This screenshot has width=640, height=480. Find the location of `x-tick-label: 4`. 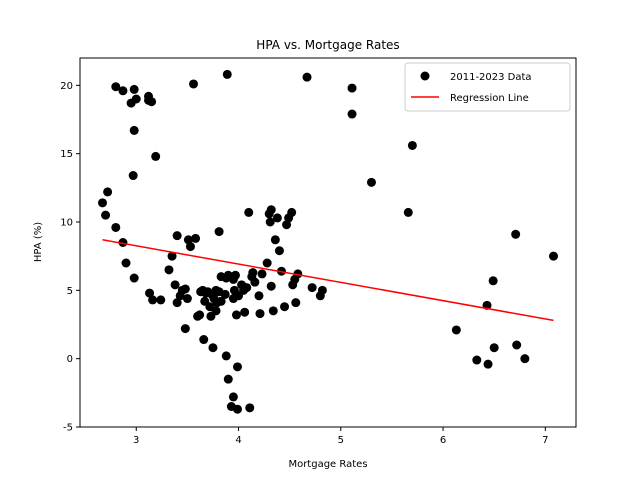

x-tick-label: 4 is located at coordinates (238, 440).